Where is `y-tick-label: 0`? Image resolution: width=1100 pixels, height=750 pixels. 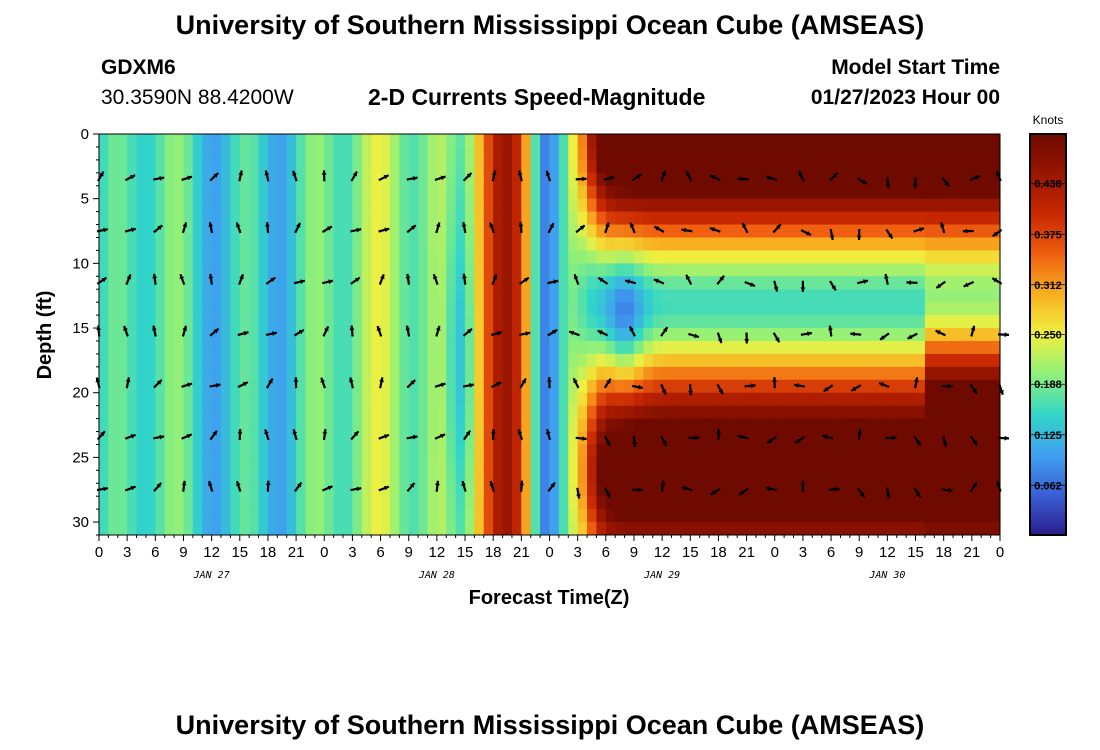
y-tick-label: 0 is located at coordinates (85, 134).